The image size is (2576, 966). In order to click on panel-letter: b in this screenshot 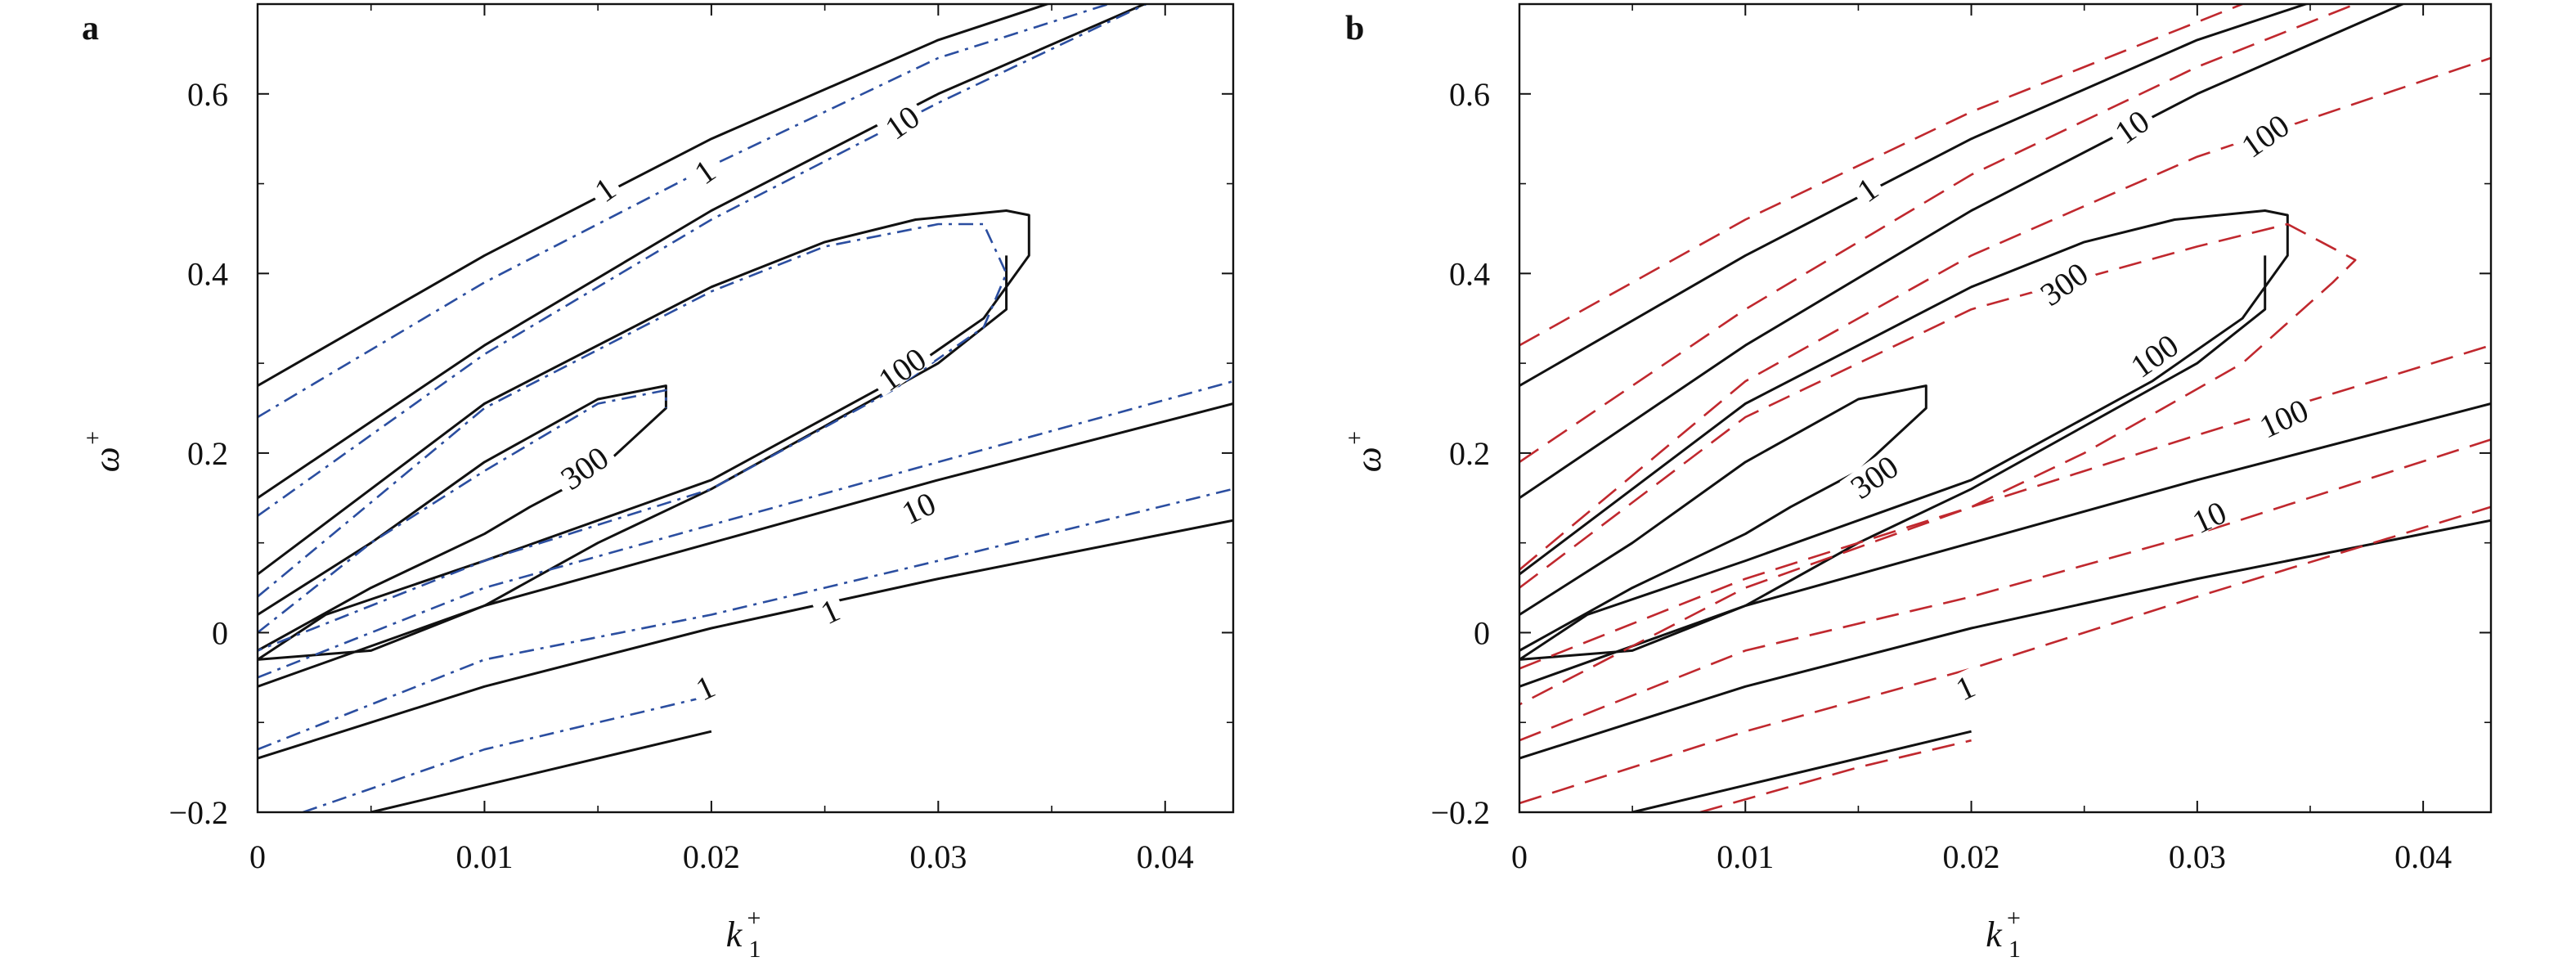, I will do `click(1355, 29)`.